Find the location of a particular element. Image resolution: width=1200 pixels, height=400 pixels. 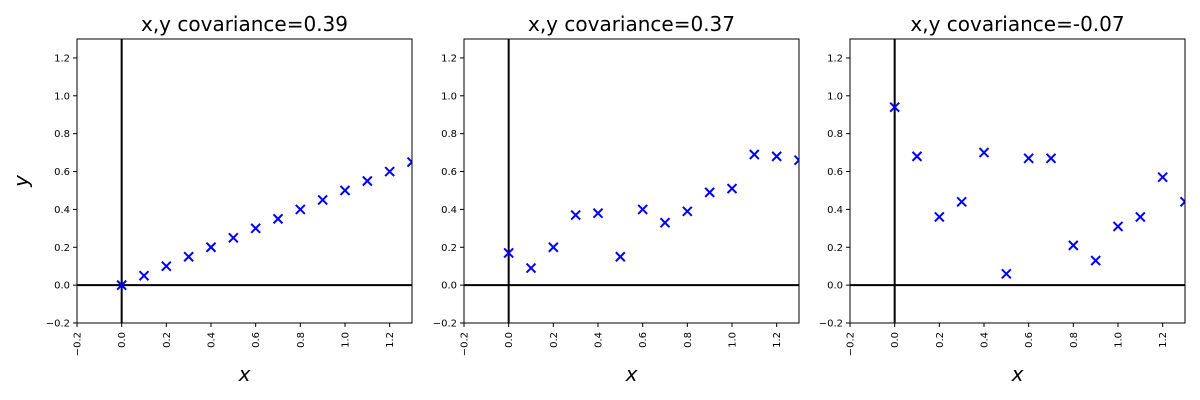

y-axis-label: y is located at coordinates (21, 181).